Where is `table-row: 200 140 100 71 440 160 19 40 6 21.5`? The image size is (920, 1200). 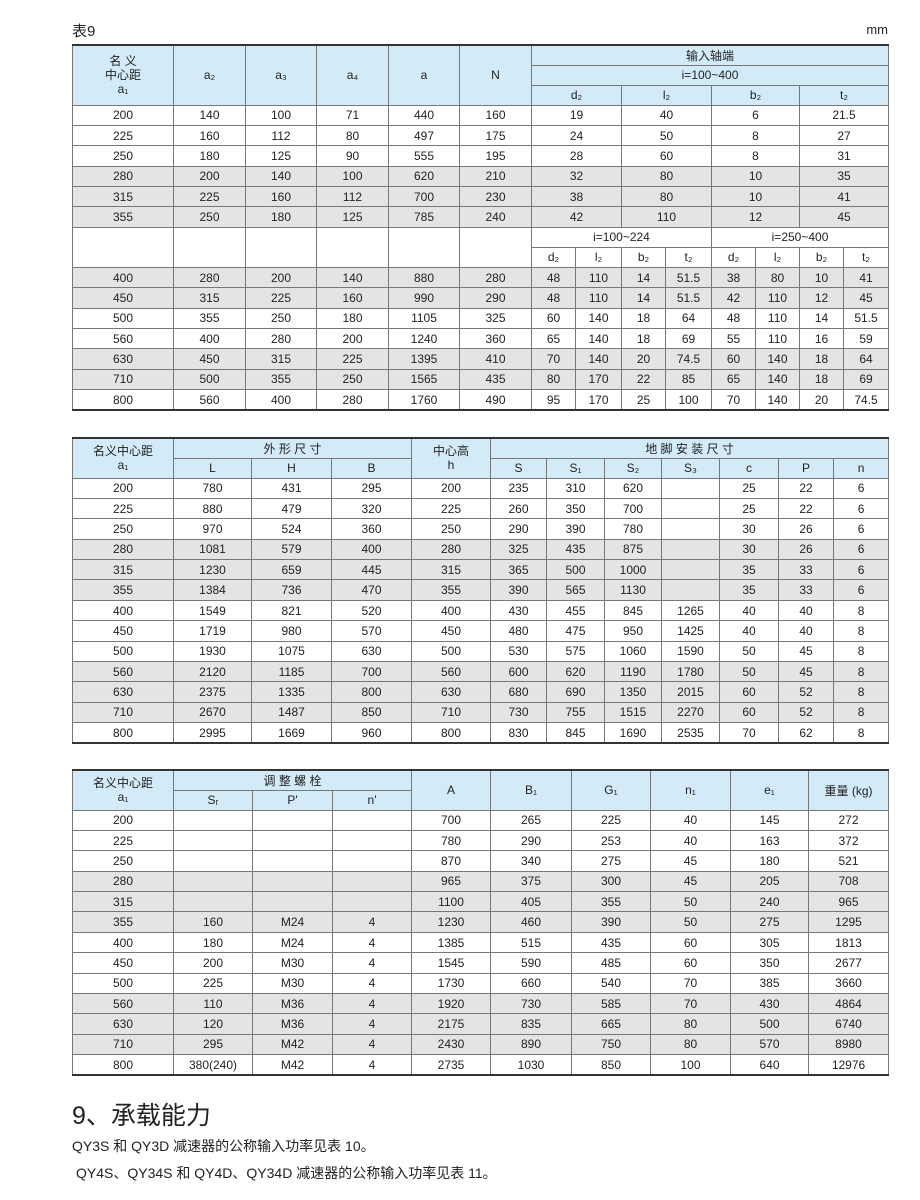
table-row: 200 140 100 71 440 160 19 40 6 21.5 is located at coordinates (481, 115).